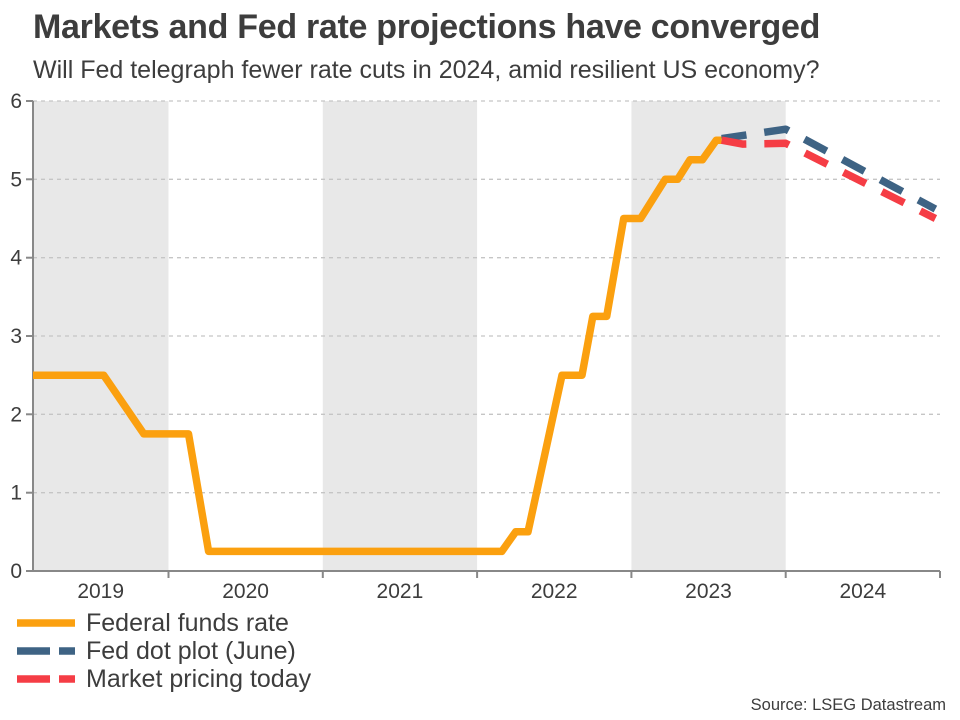 The height and width of the screenshot is (720, 960). I want to click on y-tick-label-1: 1, so click(16, 493).